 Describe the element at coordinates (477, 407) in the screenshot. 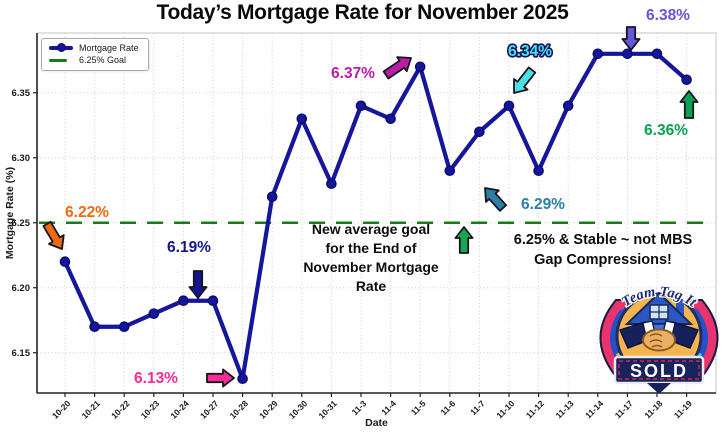

I see `x-tick-label: 11-7` at that location.